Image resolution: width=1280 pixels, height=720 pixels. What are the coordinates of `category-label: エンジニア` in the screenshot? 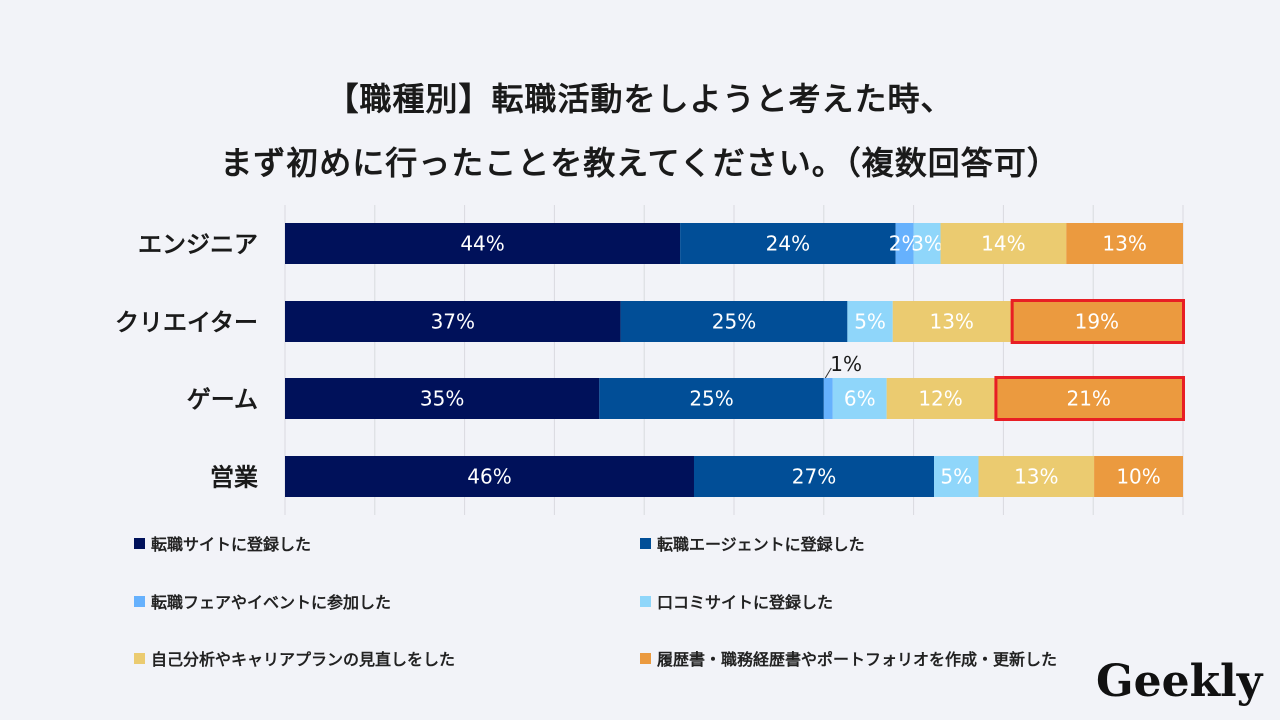 It's located at (198, 245).